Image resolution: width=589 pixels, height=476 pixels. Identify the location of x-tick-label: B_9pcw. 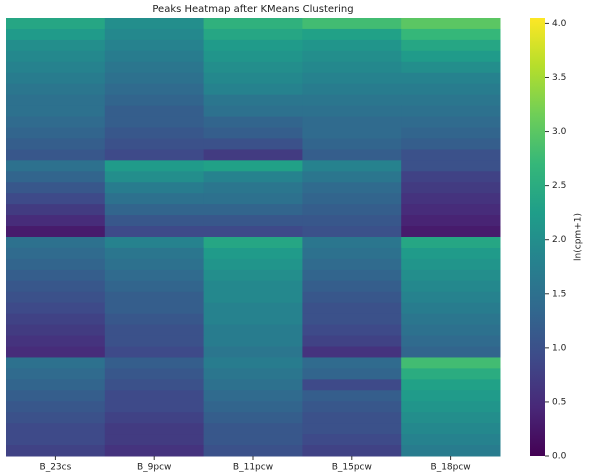
(154, 468).